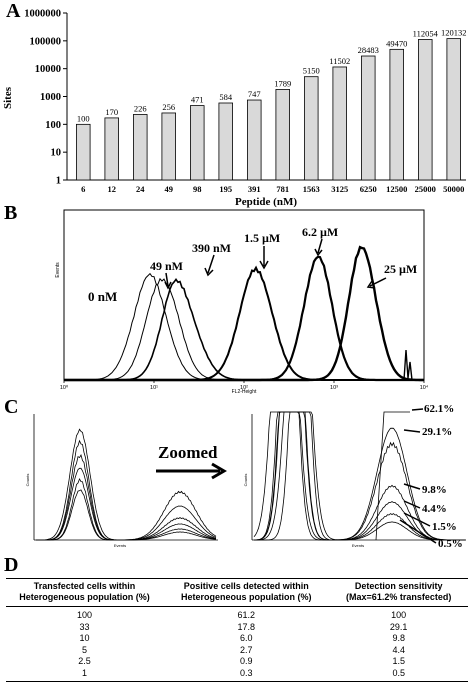 The width and height of the screenshot is (474, 682). I want to click on label-0nm: 0 nM, so click(102, 296).